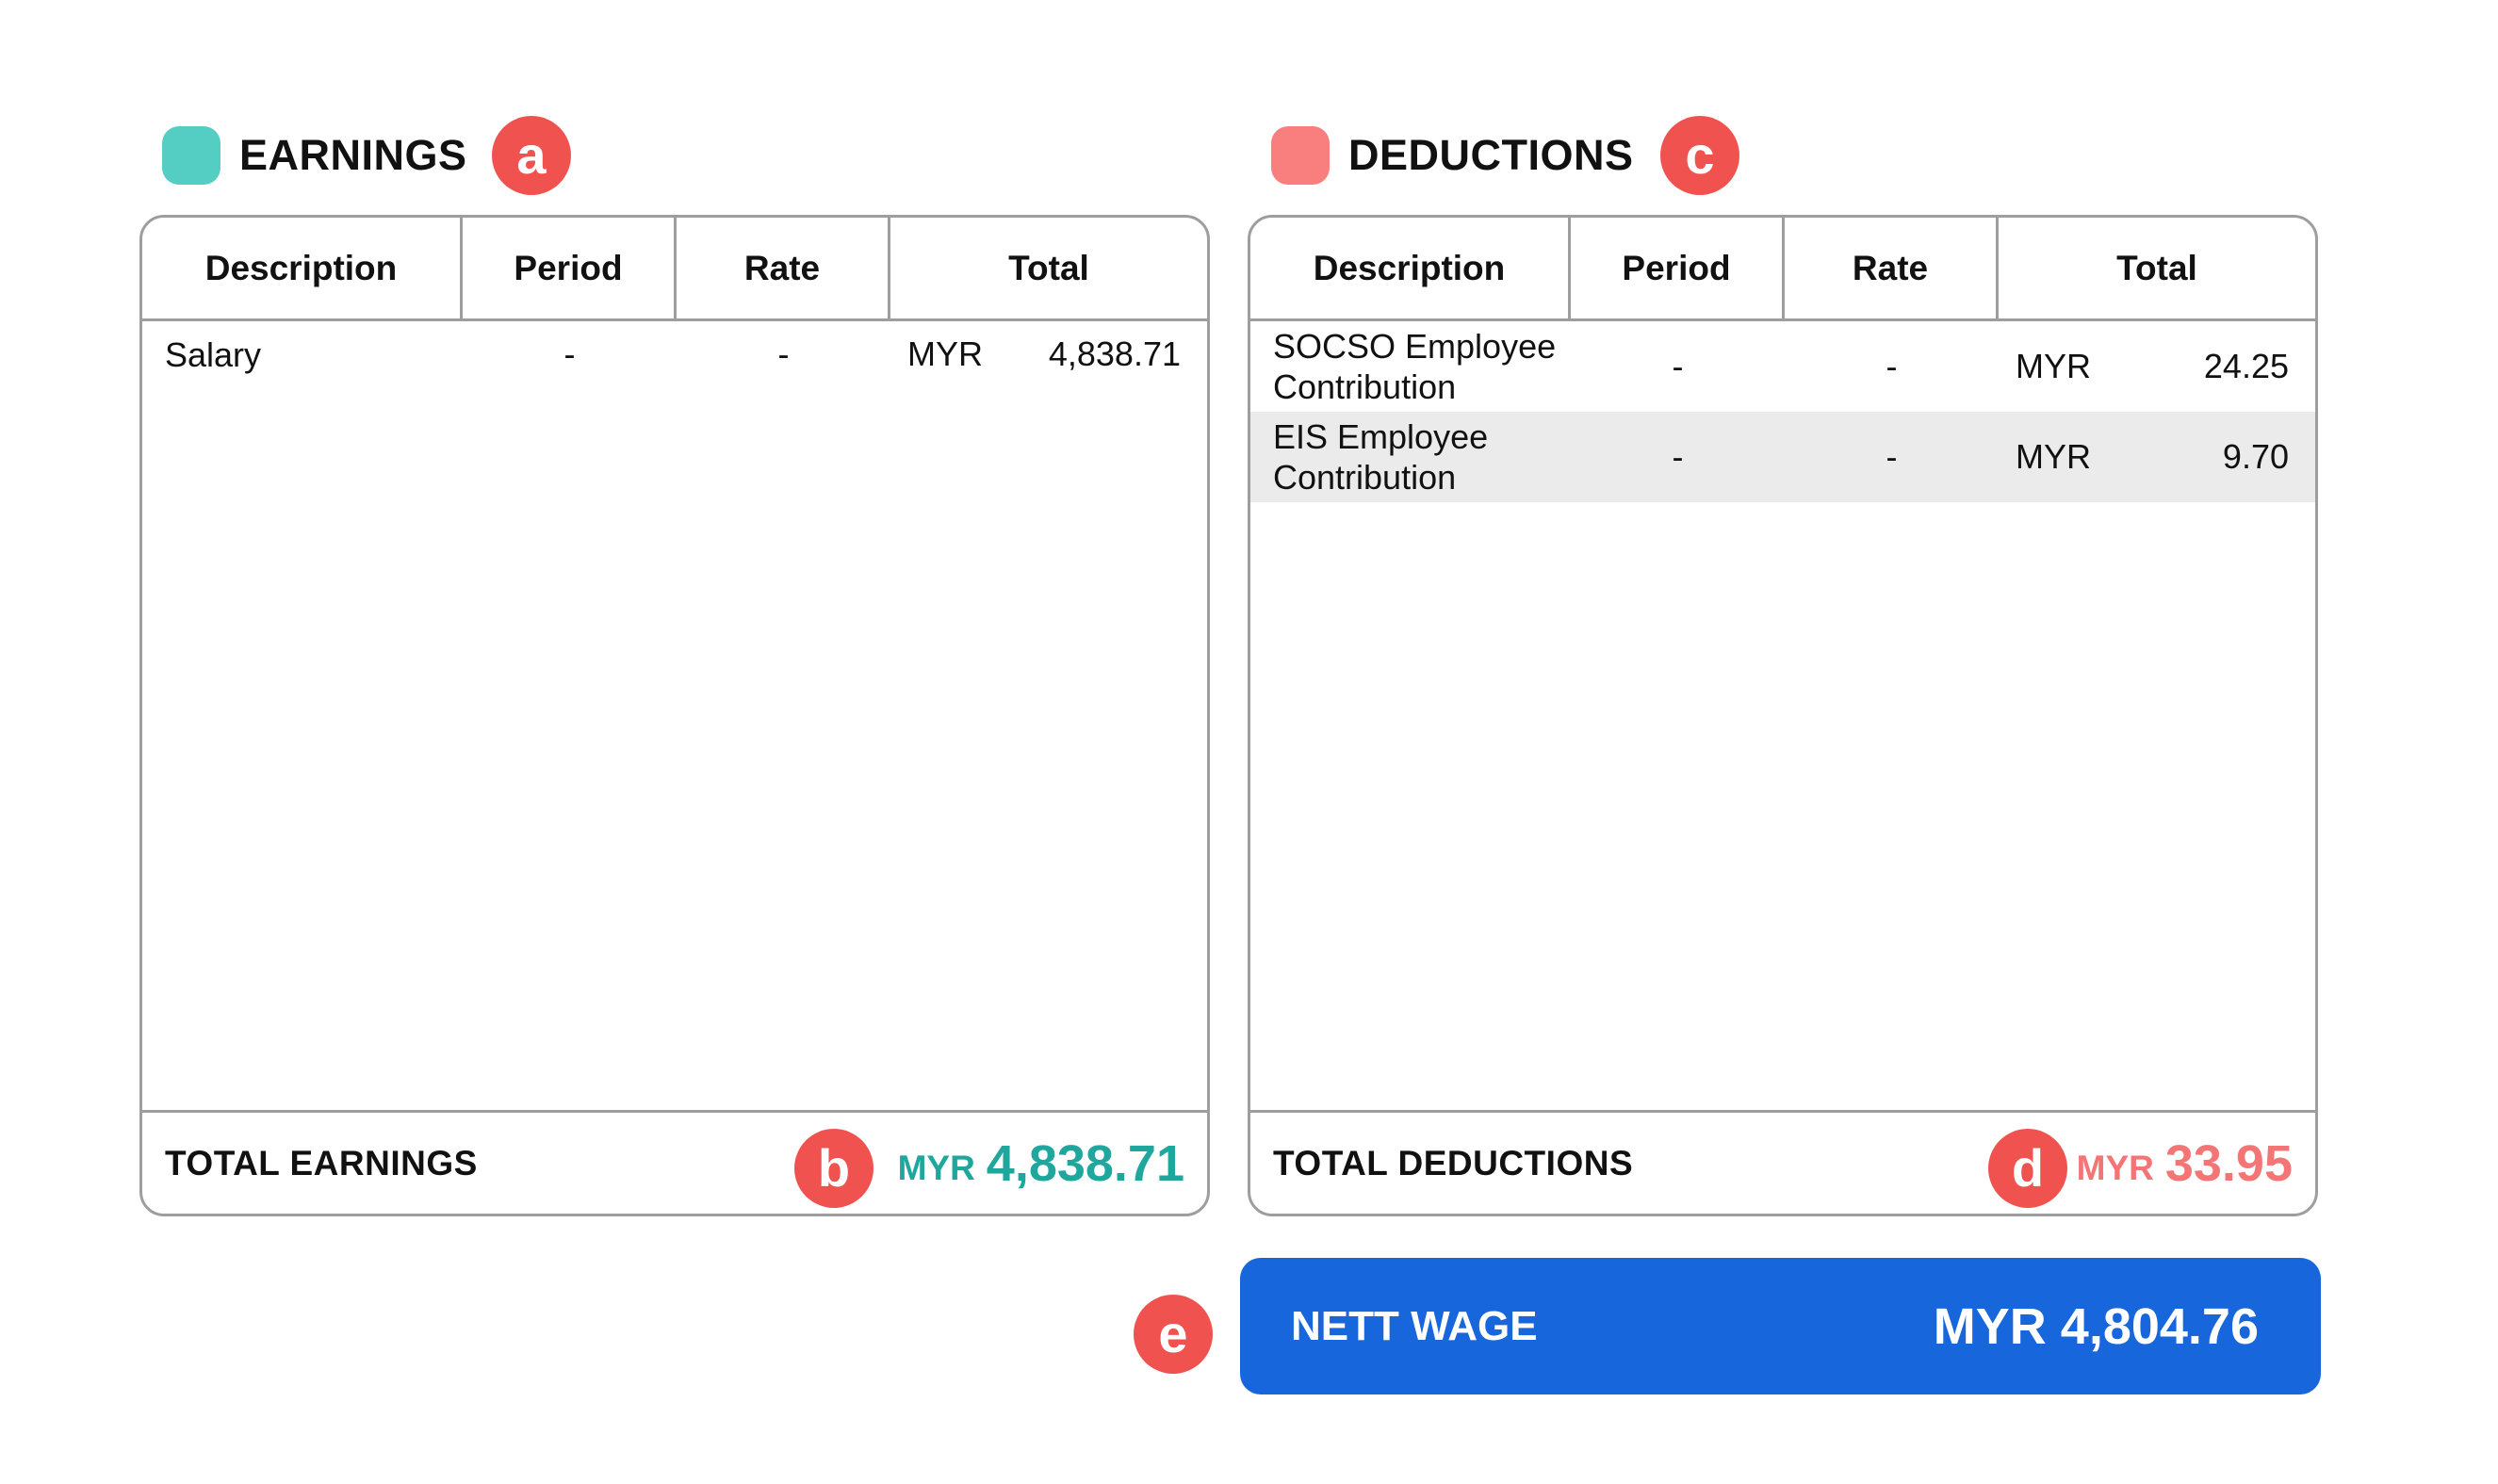 The width and height of the screenshot is (2498, 1484). Describe the element at coordinates (2255, 456) in the screenshot. I see `row-amount: 9.70` at that location.